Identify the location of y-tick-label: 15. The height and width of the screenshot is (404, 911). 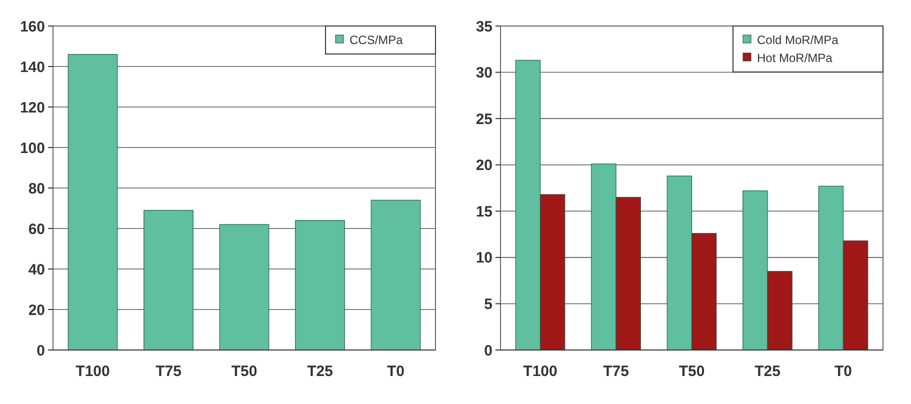
(484, 211).